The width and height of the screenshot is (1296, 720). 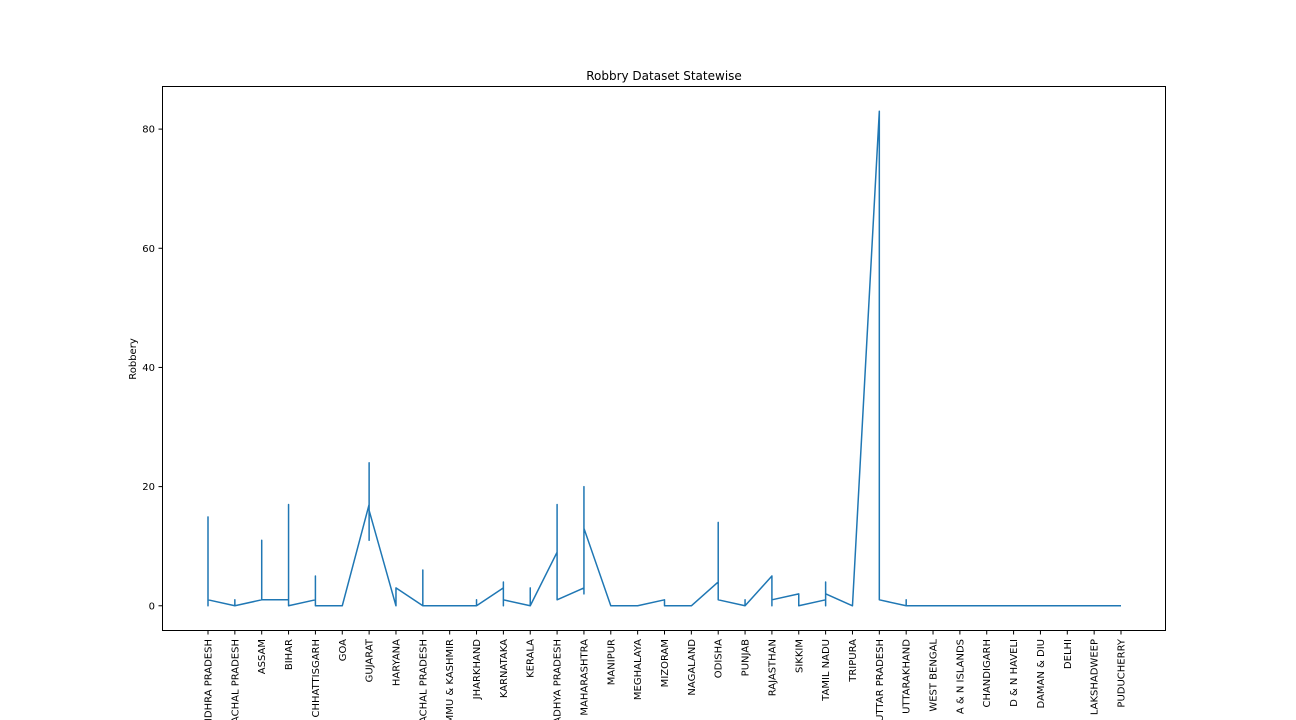 What do you see at coordinates (148, 130) in the screenshot?
I see `y-tick-label: 80` at bounding box center [148, 130].